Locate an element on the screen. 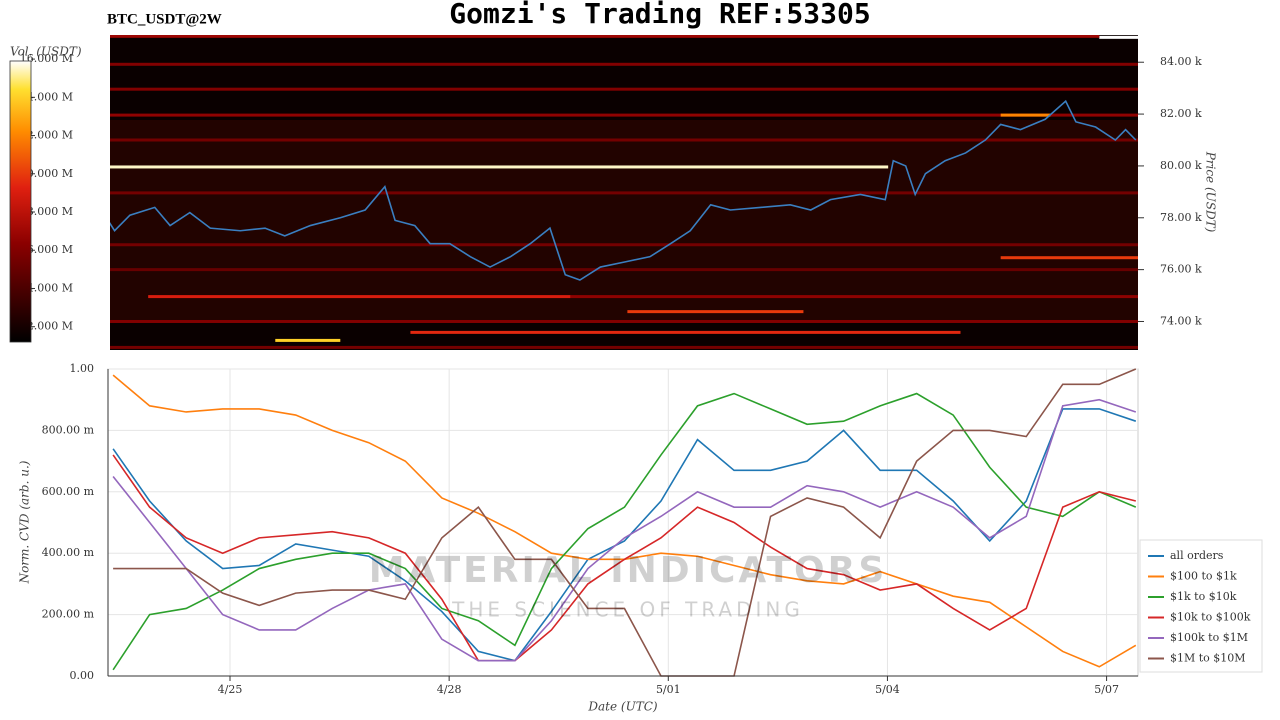  legend-box is located at coordinates (1201, 606).